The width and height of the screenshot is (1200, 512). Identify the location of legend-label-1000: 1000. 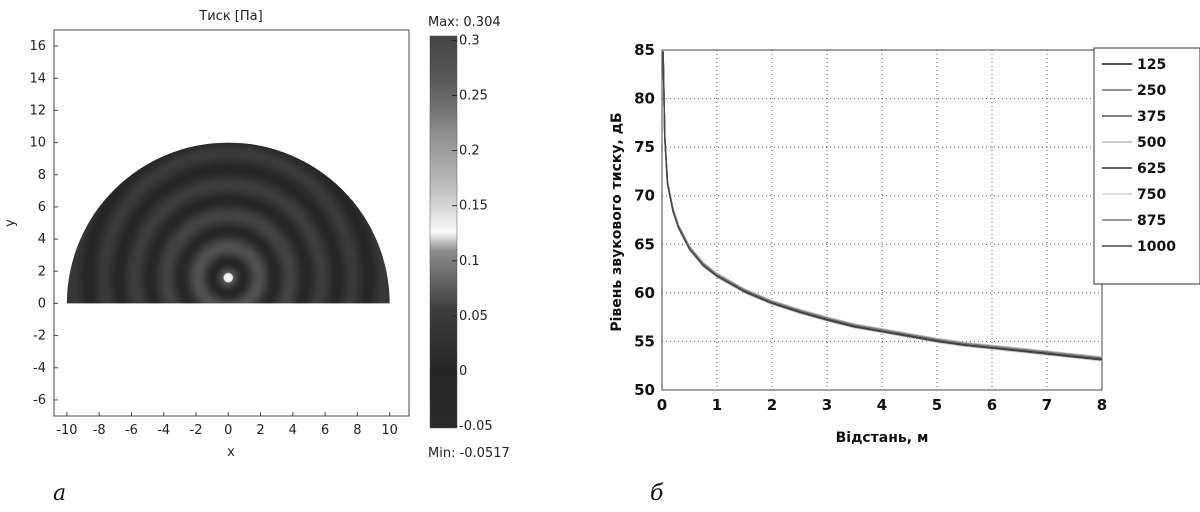
(1156, 247).